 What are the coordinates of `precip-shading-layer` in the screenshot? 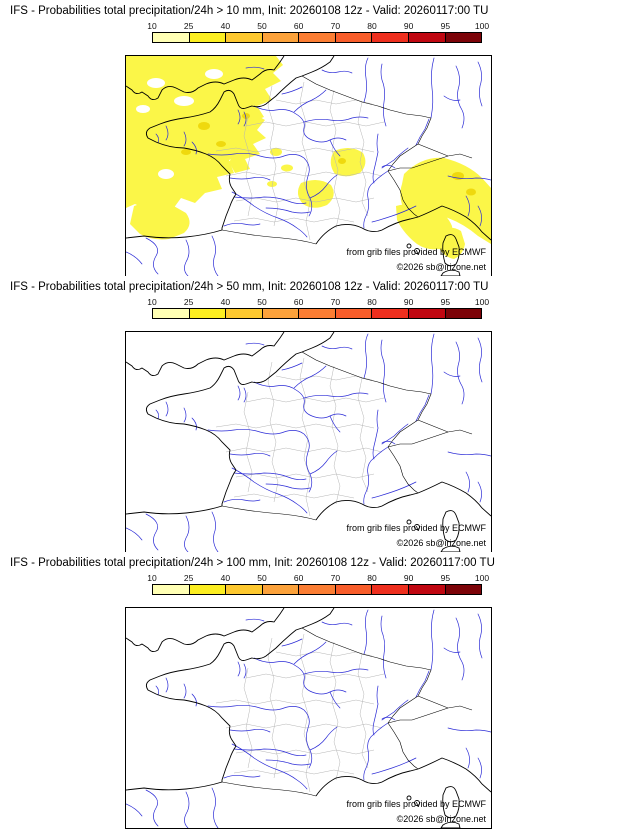 It's located at (308, 157).